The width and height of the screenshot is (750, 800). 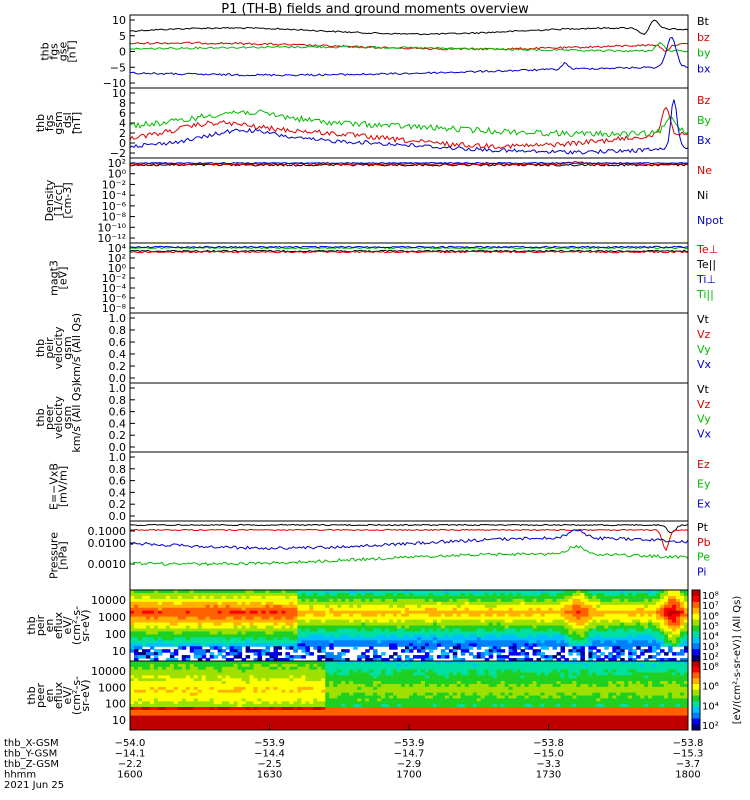 I want to click on legend-entry: Bt, so click(x=703, y=21).